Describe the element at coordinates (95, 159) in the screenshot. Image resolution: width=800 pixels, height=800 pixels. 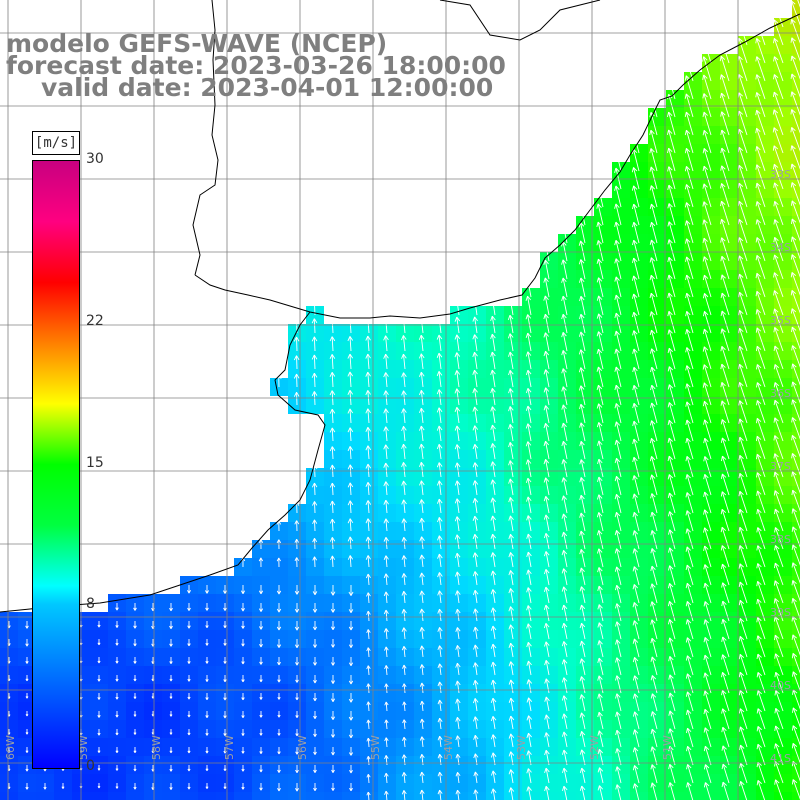
I see `colorbar-tick-label: 30` at that location.